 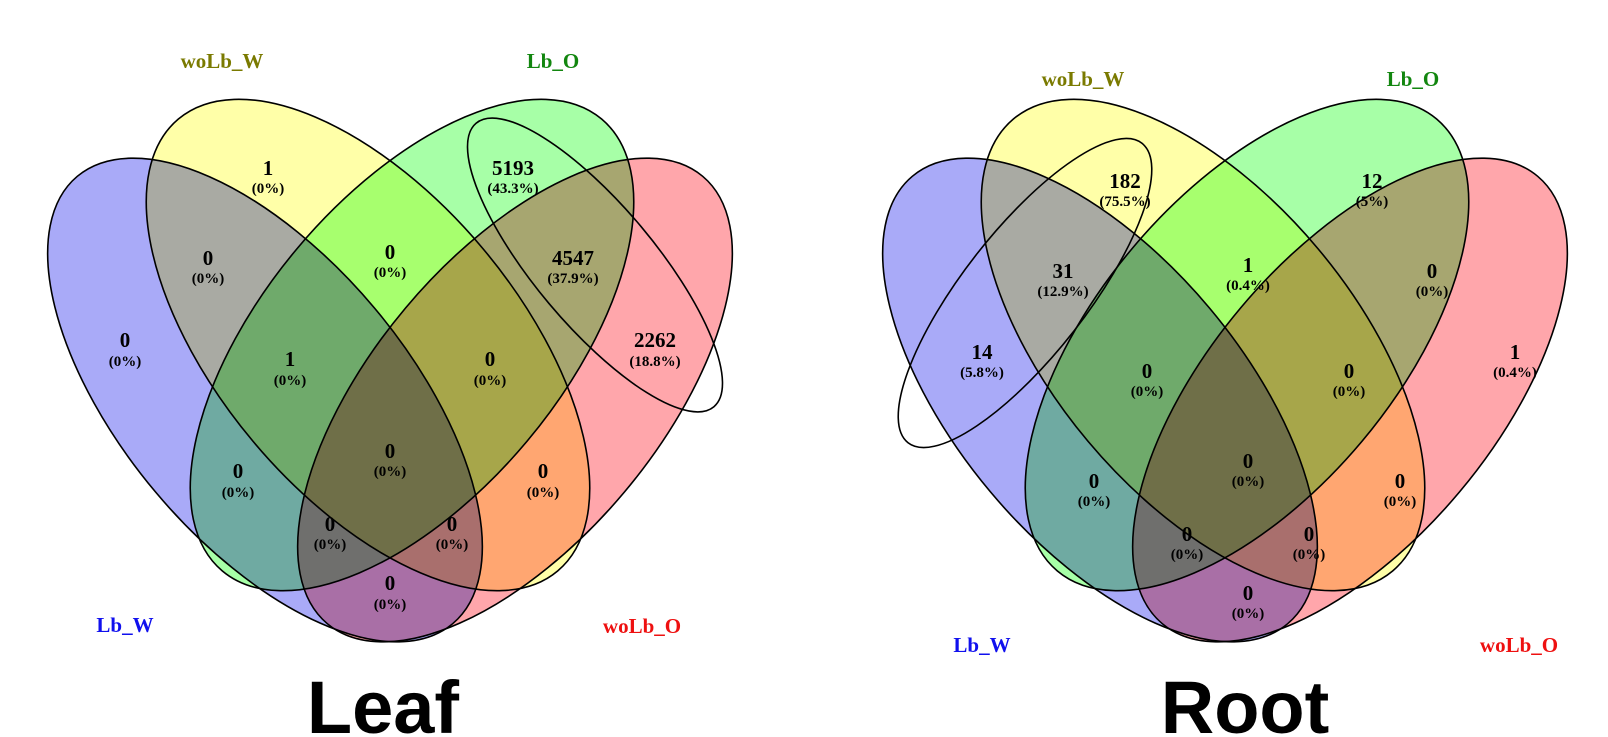 I want to click on region-wolb-w-lb-o-wolb-o: 0 (0%), so click(x=490, y=368).